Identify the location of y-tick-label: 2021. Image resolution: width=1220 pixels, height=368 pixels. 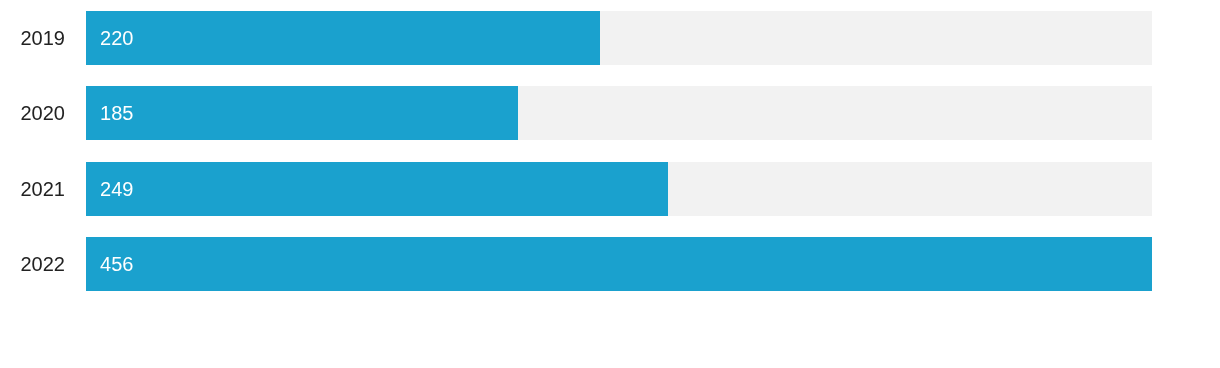
(42, 188).